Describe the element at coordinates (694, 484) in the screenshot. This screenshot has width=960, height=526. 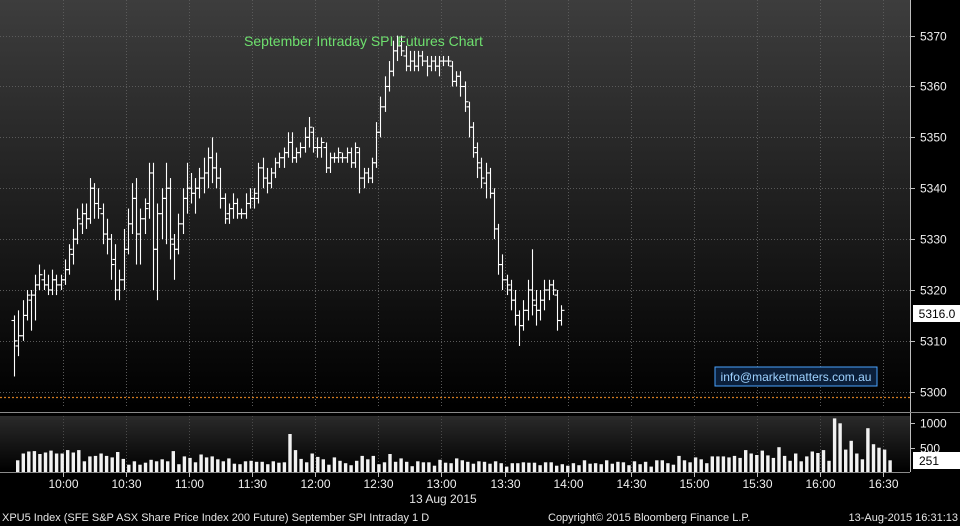
I see `time-tick-label: 15:00` at that location.